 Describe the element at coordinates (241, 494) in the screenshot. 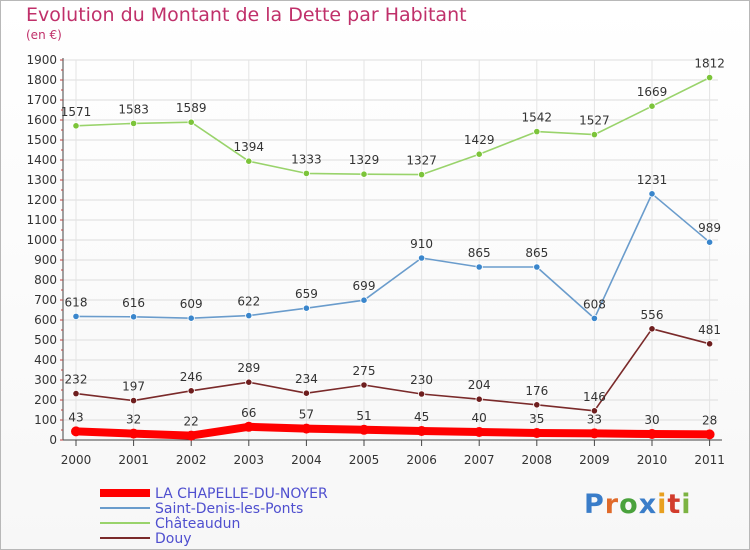

I see `legend-entry: LA CHAPELLE-DU-NOYER` at that location.